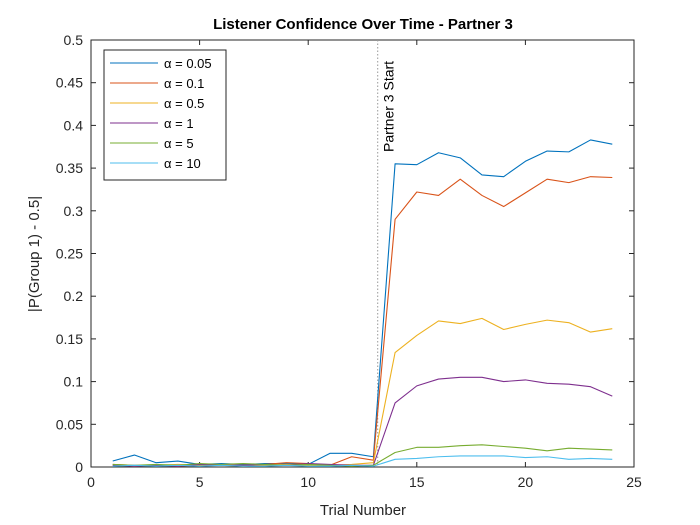 The height and width of the screenshot is (525, 700). I want to click on y-axis-label: |P(Group 1) - 0.5|, so click(34, 254).